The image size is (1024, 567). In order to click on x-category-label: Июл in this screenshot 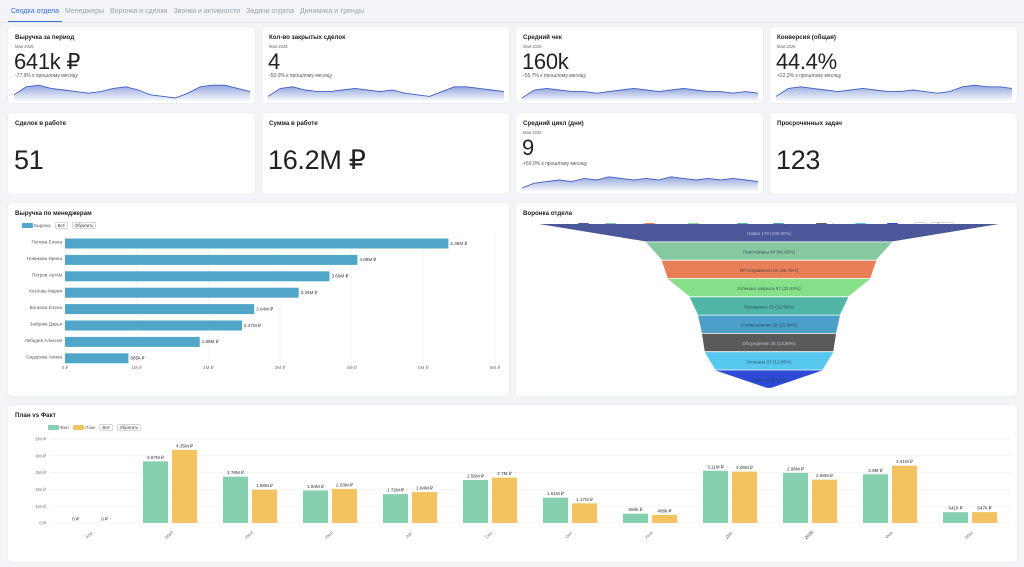, I will do `click(329, 535)`.